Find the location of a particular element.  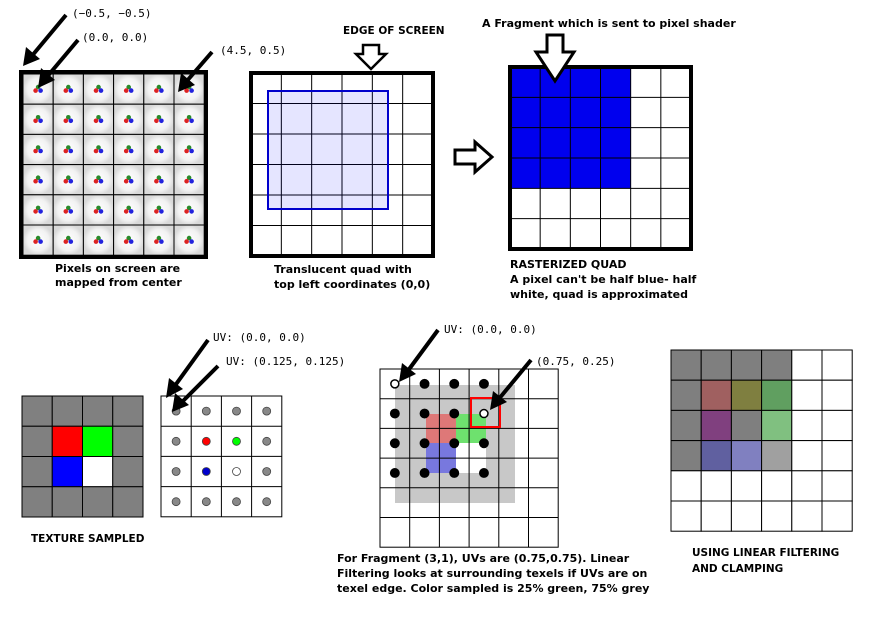

coordinate-label: (−0.5, −0.5) is located at coordinates (111, 13).